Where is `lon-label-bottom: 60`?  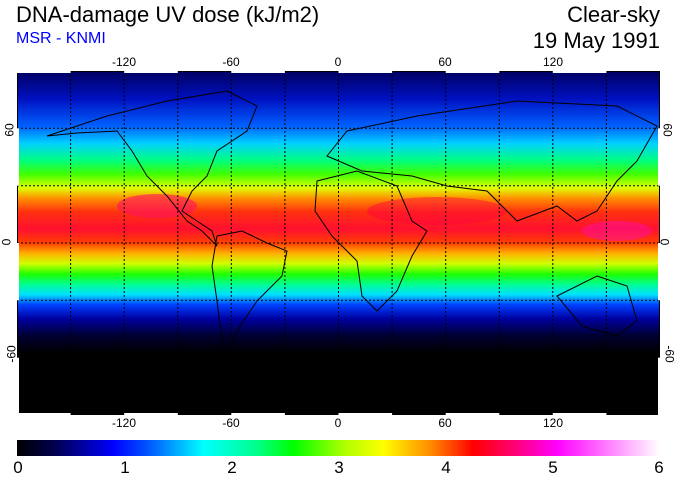 lon-label-bottom: 60 is located at coordinates (445, 423).